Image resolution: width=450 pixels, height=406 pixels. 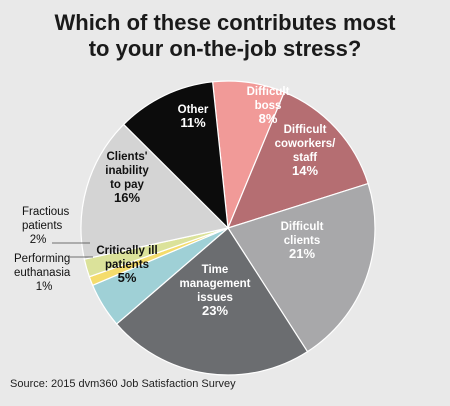 I want to click on slice-label-clients-inability-to-pay: Clients', so click(x=126, y=157).